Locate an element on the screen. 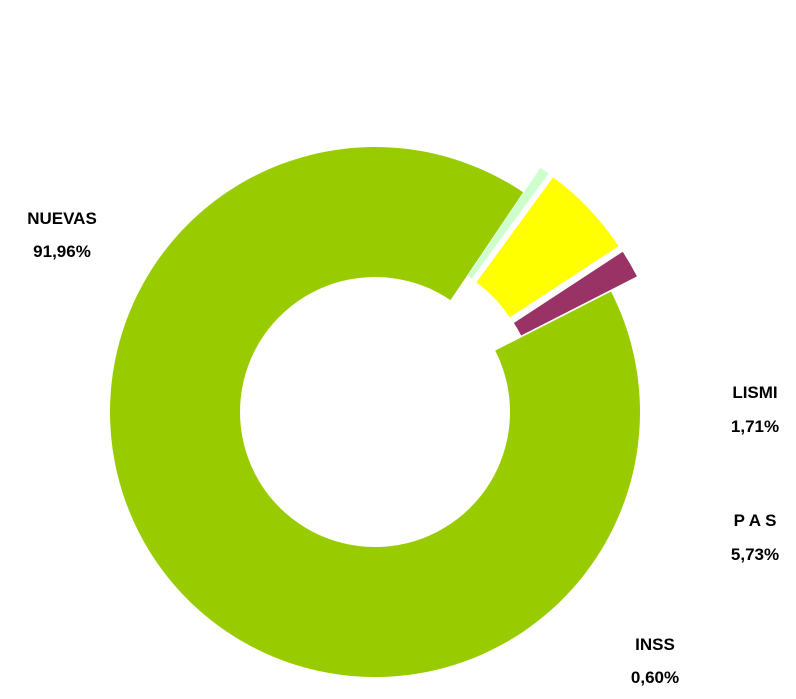  slice-label-nuevas: NUEVAS is located at coordinates (62, 218).